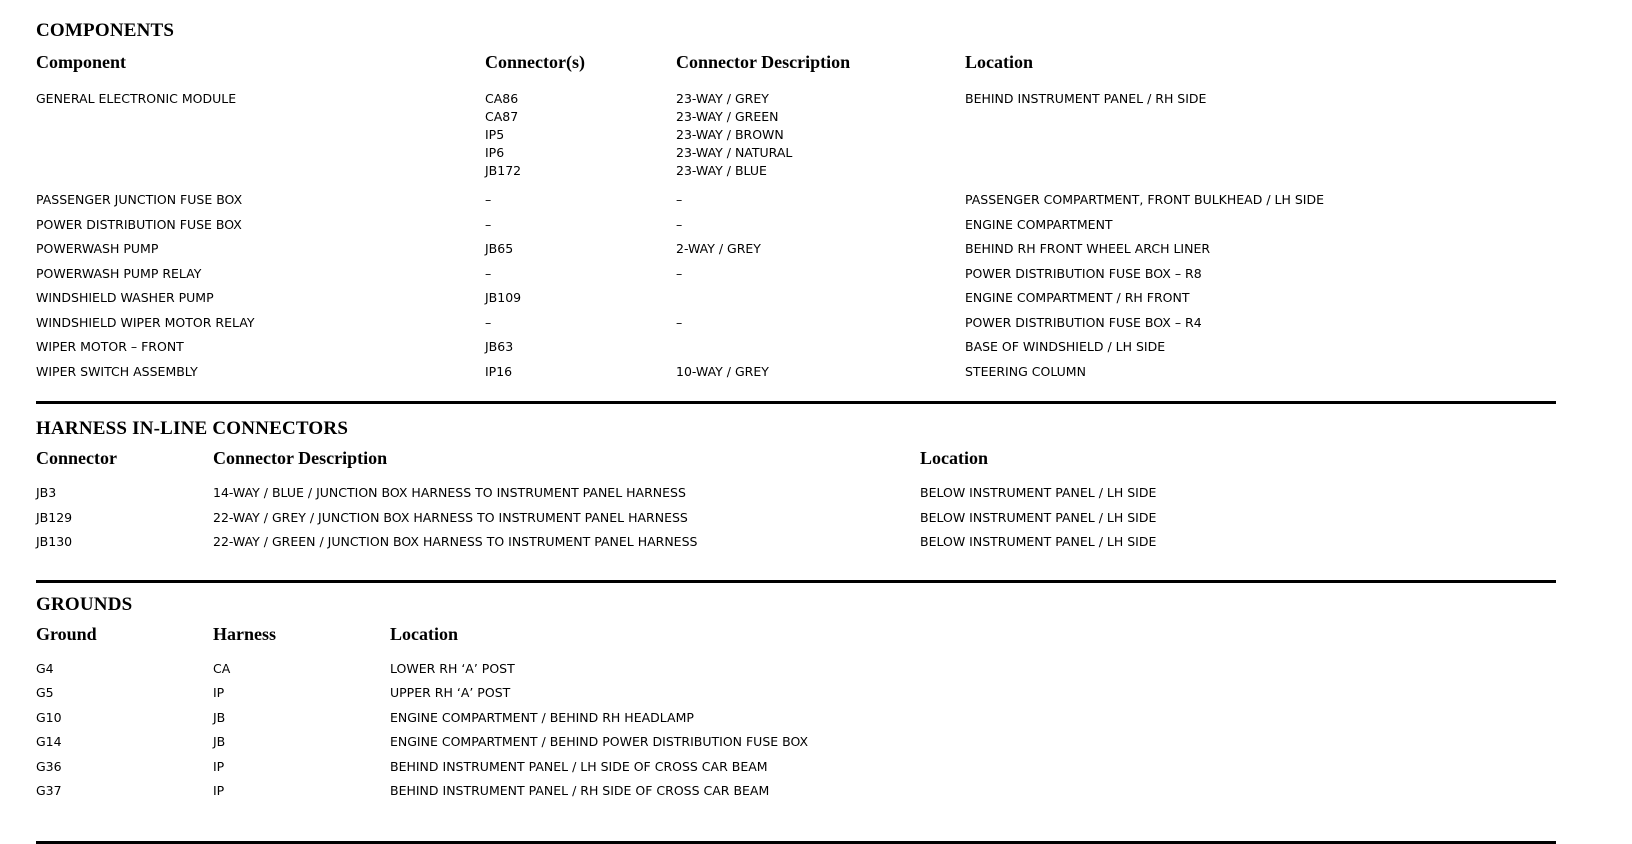 This screenshot has height=844, width=1632. Describe the element at coordinates (76, 458) in the screenshot. I see `harness-header-connector: Connector` at that location.